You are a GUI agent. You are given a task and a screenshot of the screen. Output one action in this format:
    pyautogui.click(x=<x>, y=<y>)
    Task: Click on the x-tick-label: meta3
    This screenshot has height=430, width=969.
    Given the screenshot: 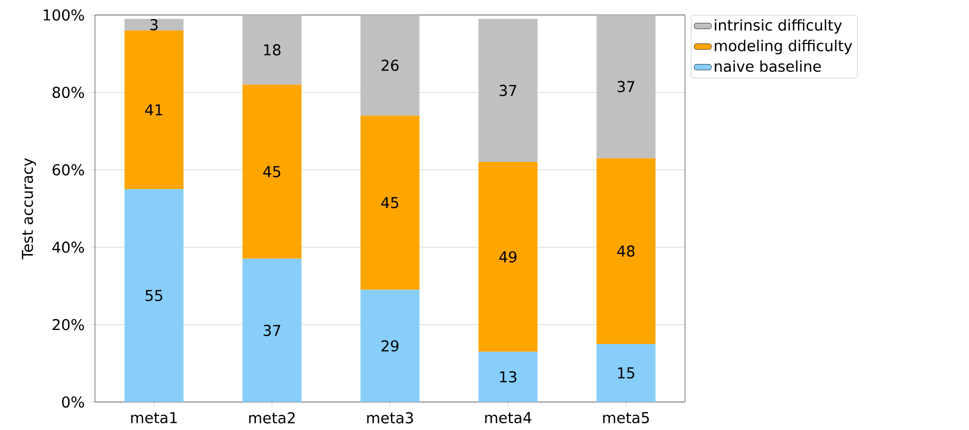 What is the action you would take?
    pyautogui.click(x=390, y=418)
    